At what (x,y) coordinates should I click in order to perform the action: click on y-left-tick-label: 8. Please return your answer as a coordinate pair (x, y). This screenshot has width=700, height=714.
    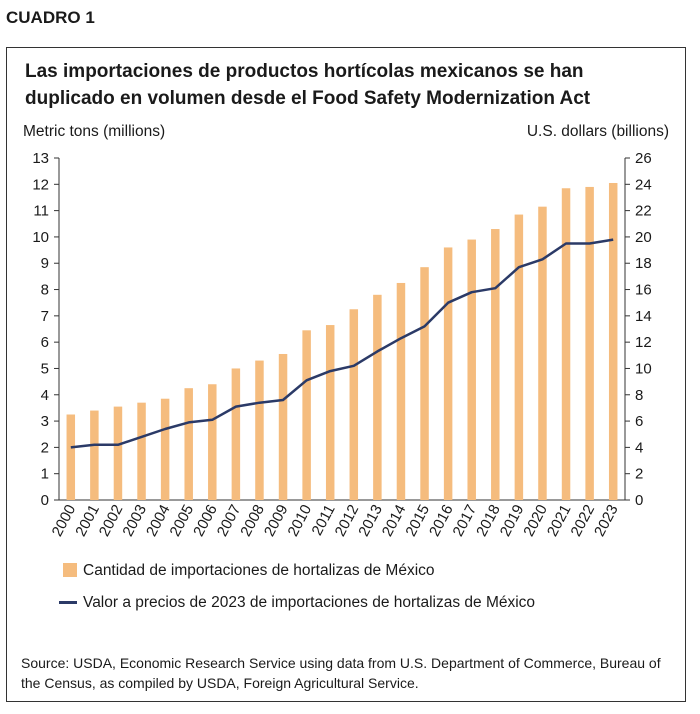
    Looking at the image, I should click on (45, 290).